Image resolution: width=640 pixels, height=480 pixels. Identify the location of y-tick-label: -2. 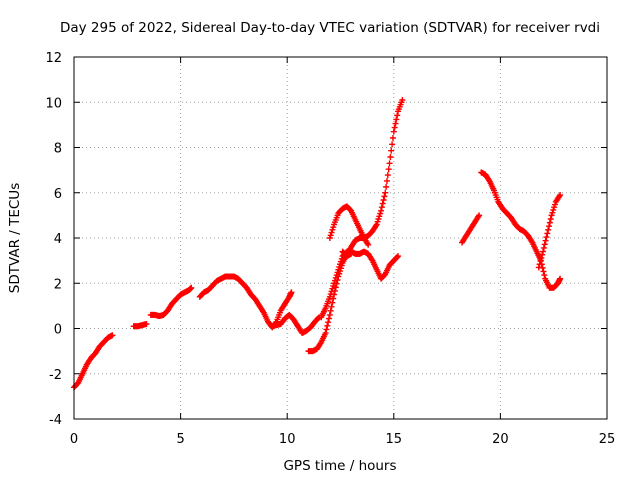
(55, 375).